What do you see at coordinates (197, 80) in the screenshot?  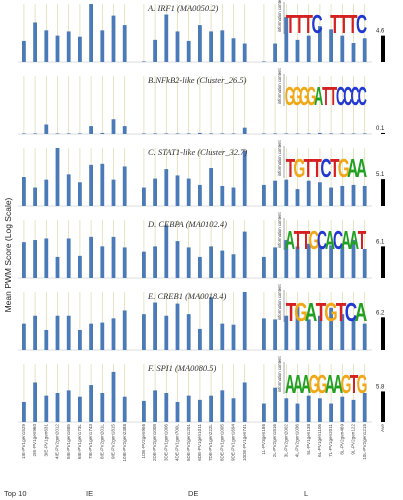 I see `panel-title: B.NFkB2-like (Cluster_26.5)` at bounding box center [197, 80].